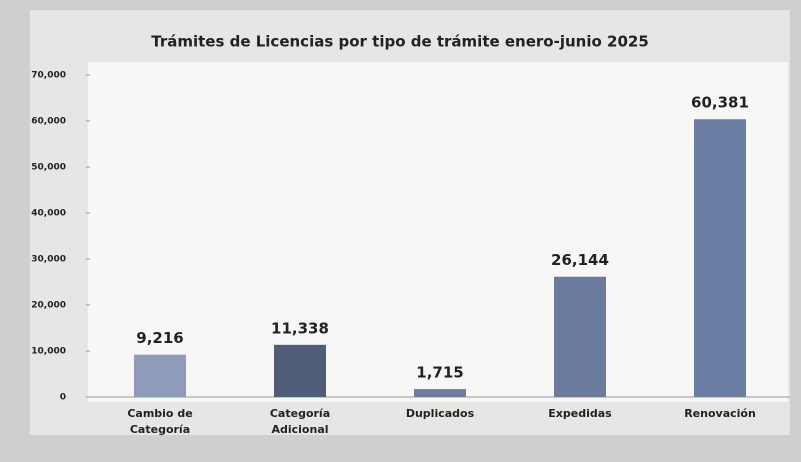 This screenshot has width=801, height=462. Describe the element at coordinates (580, 260) in the screenshot. I see `value-label: 26,144` at that location.